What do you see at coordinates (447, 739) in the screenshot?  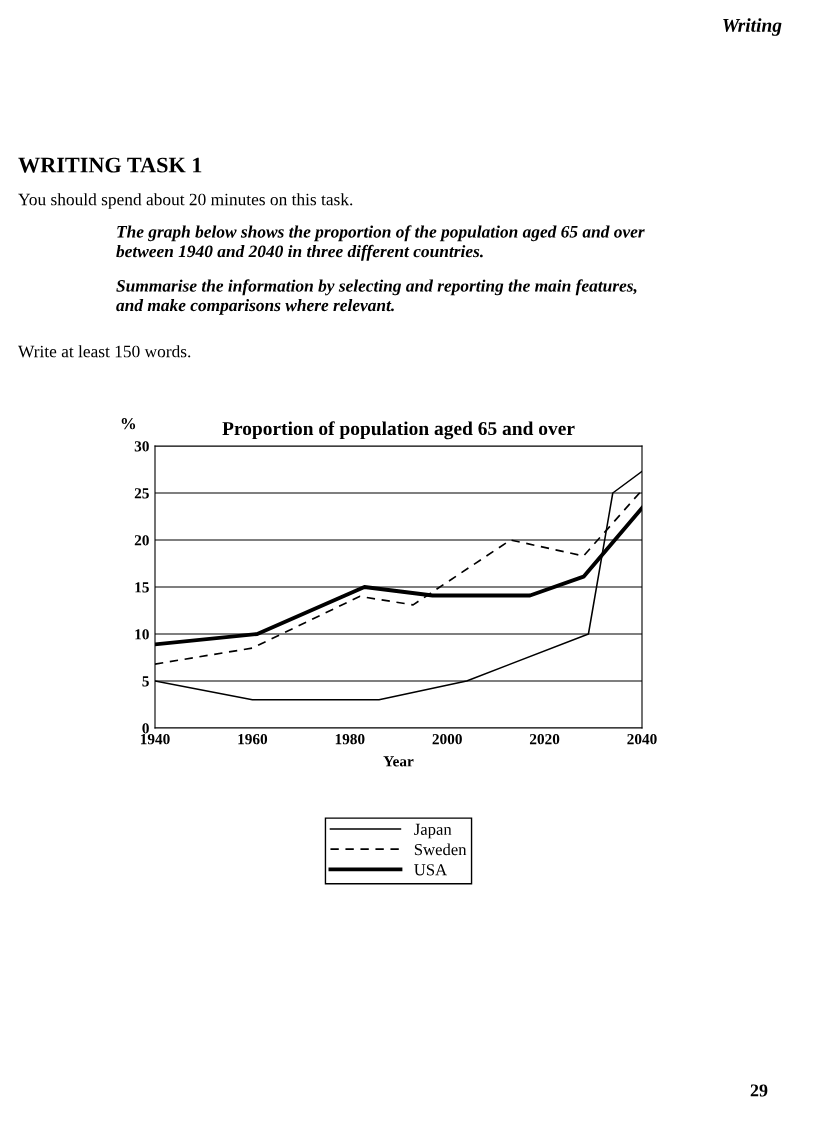 I see `x-tick-label: 2000` at bounding box center [447, 739].